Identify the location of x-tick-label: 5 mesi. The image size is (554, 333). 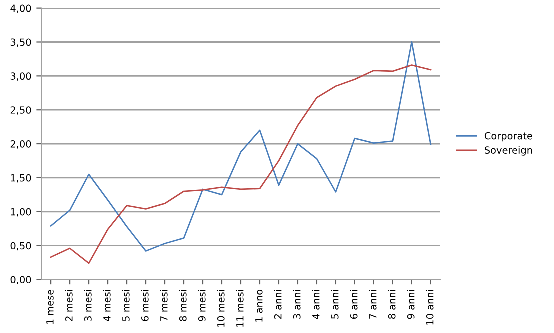
(126, 306).